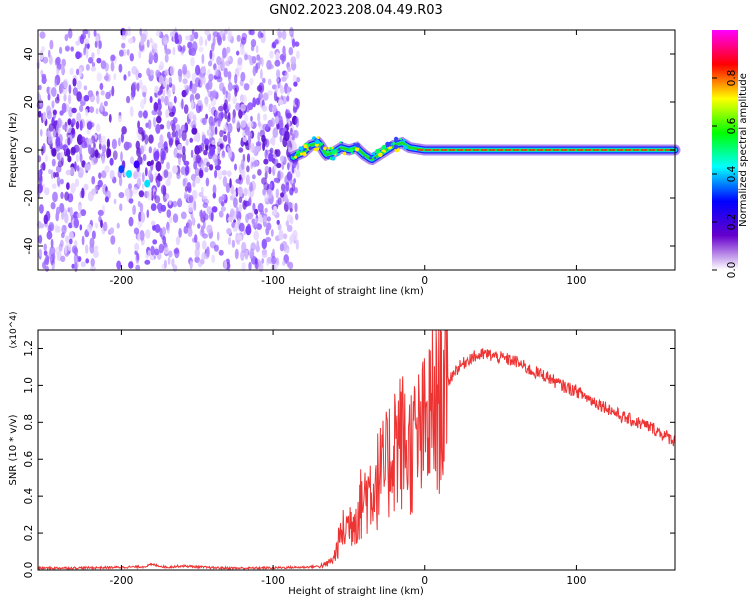 This screenshot has width=750, height=600. What do you see at coordinates (356, 10) in the screenshot?
I see `chart-title: GN02.2023.208.04.49.R03` at bounding box center [356, 10].